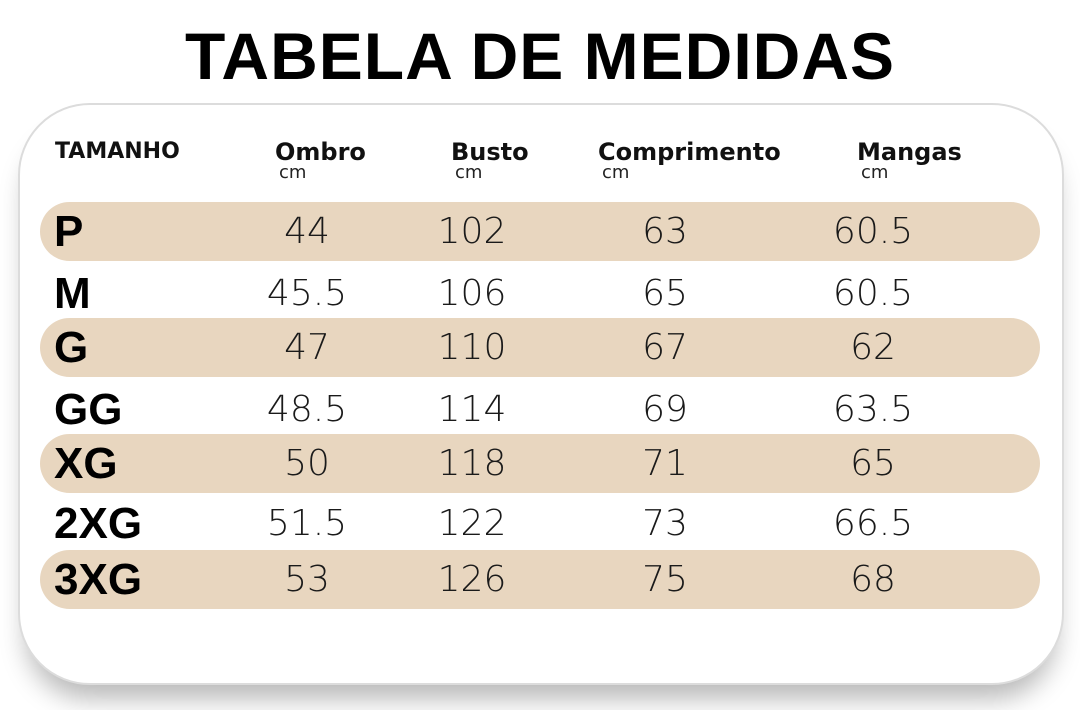  Describe the element at coordinates (72, 293) in the screenshot. I see `size-label: M` at that location.